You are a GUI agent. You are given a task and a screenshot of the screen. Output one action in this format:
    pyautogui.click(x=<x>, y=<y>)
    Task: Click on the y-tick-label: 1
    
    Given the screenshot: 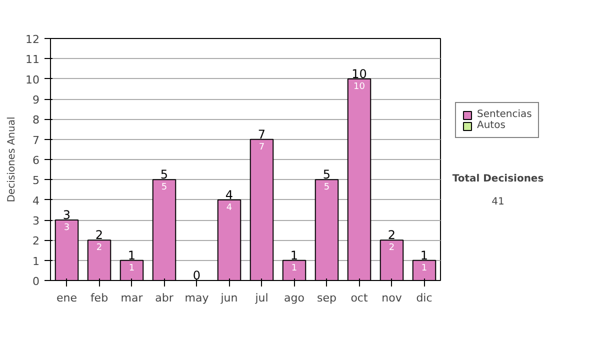 What is the action you would take?
    pyautogui.click(x=36, y=261)
    